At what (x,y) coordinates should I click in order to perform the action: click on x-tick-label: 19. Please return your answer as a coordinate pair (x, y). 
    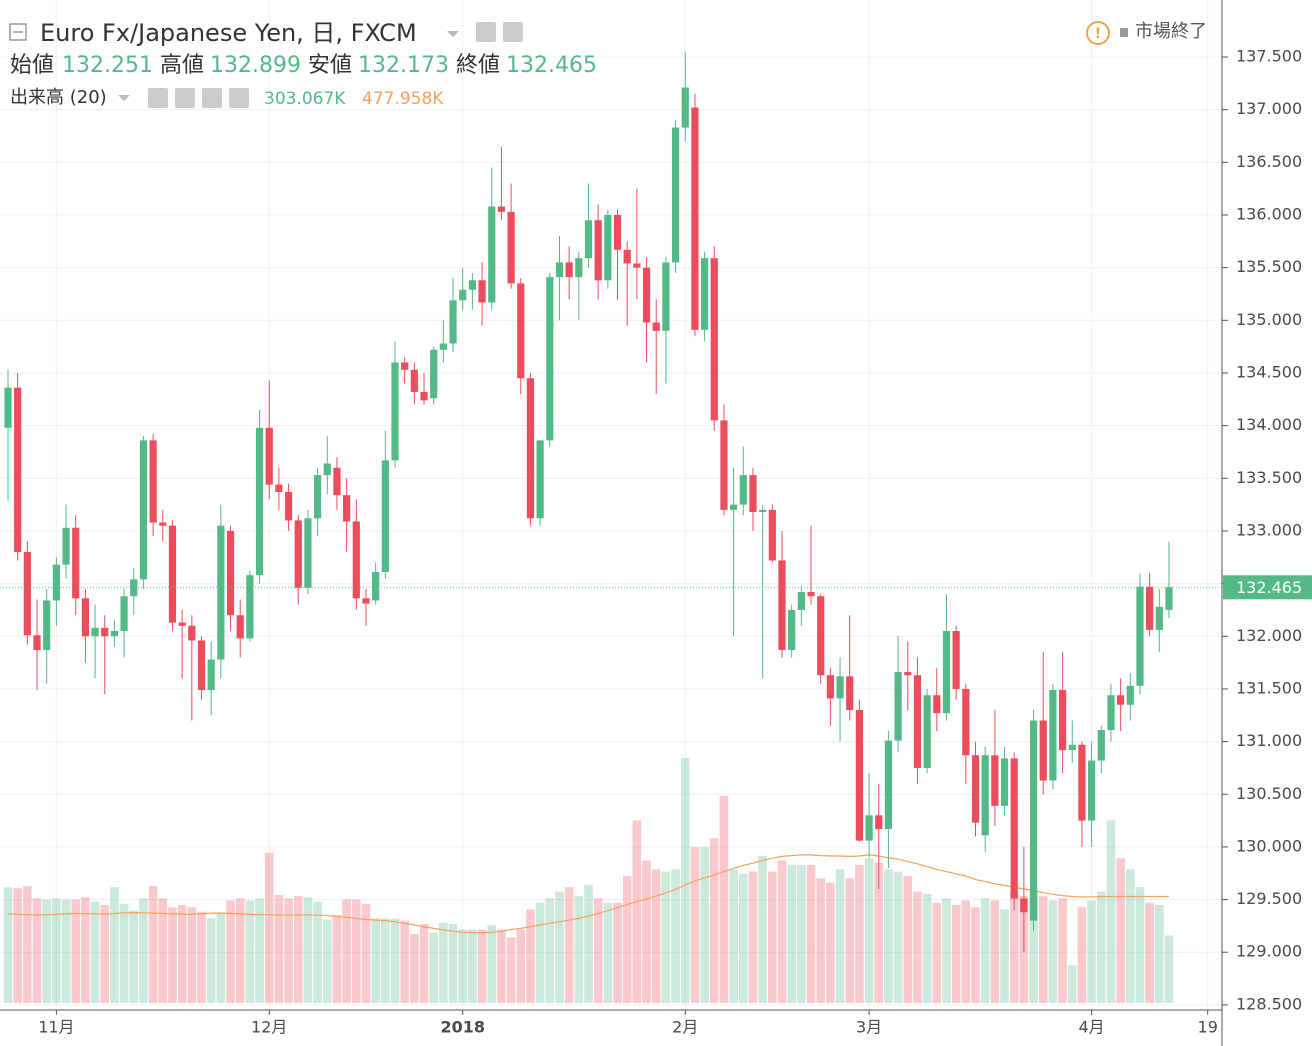
    Looking at the image, I should click on (1208, 1027).